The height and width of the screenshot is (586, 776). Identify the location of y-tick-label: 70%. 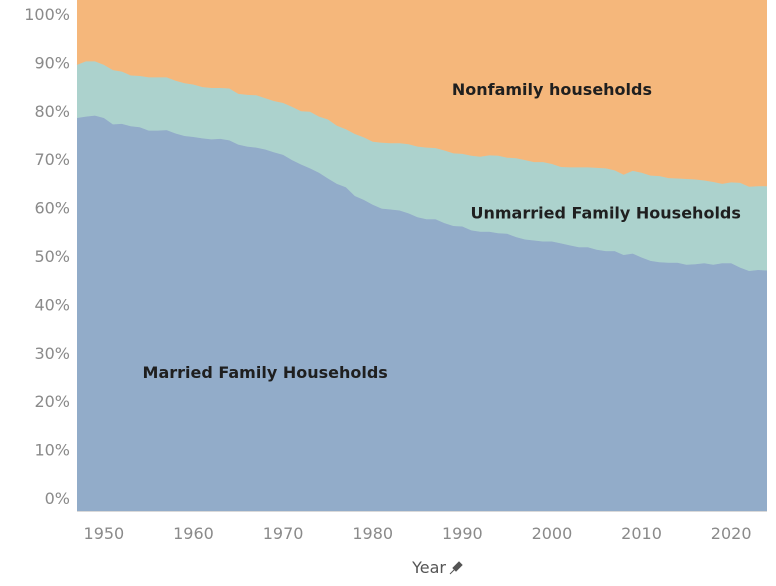
(52, 159).